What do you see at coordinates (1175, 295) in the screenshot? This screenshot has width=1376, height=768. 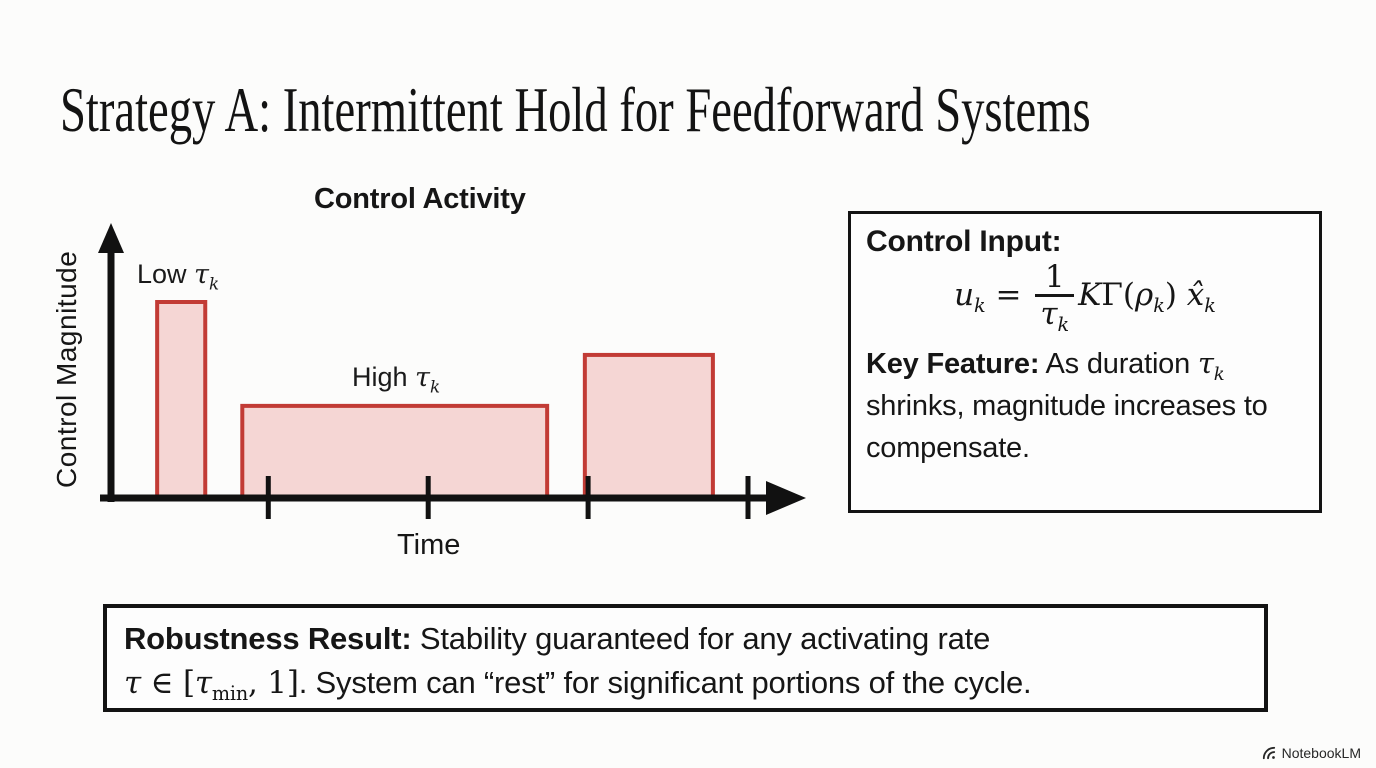 I see `formula-close-paren: )` at bounding box center [1175, 295].